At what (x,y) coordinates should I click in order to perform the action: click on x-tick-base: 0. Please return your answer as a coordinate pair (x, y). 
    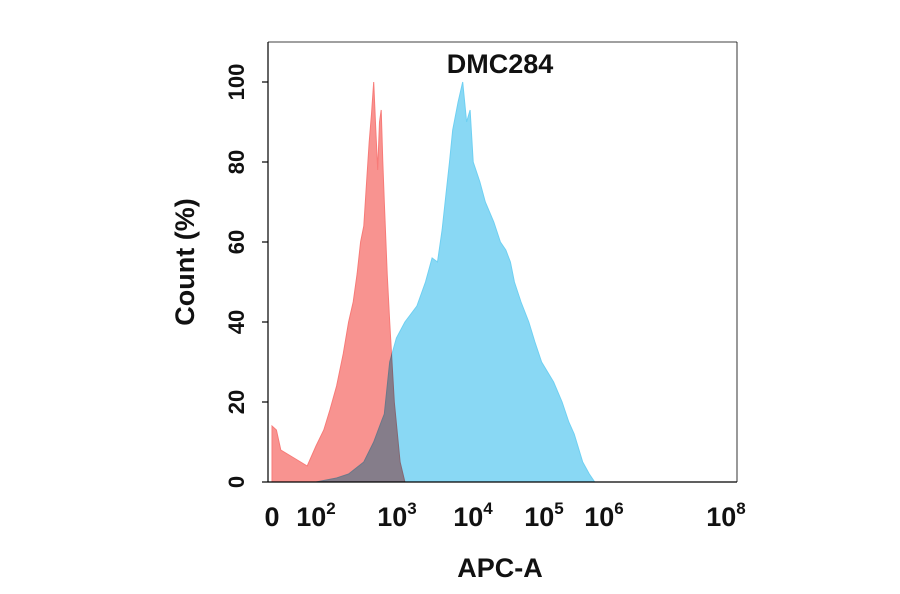
    Looking at the image, I should click on (271, 517).